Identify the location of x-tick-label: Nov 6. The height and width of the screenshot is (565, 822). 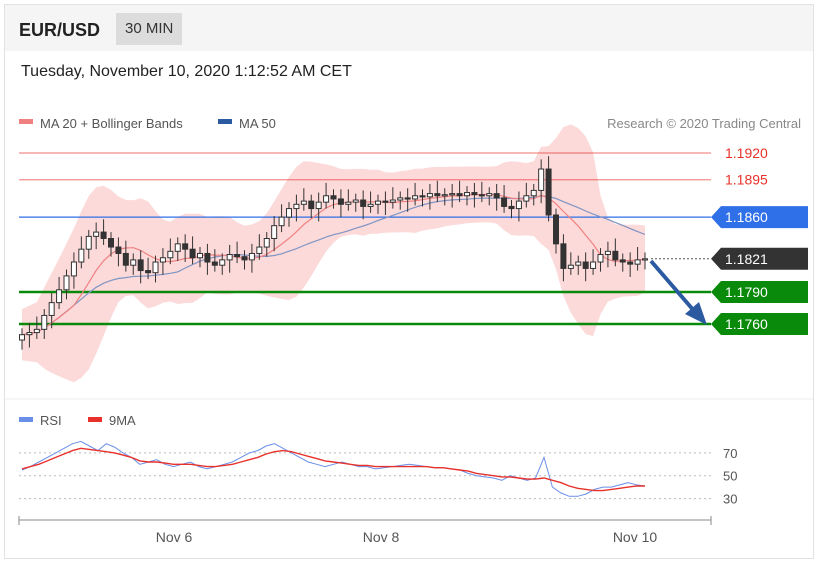
(174, 537).